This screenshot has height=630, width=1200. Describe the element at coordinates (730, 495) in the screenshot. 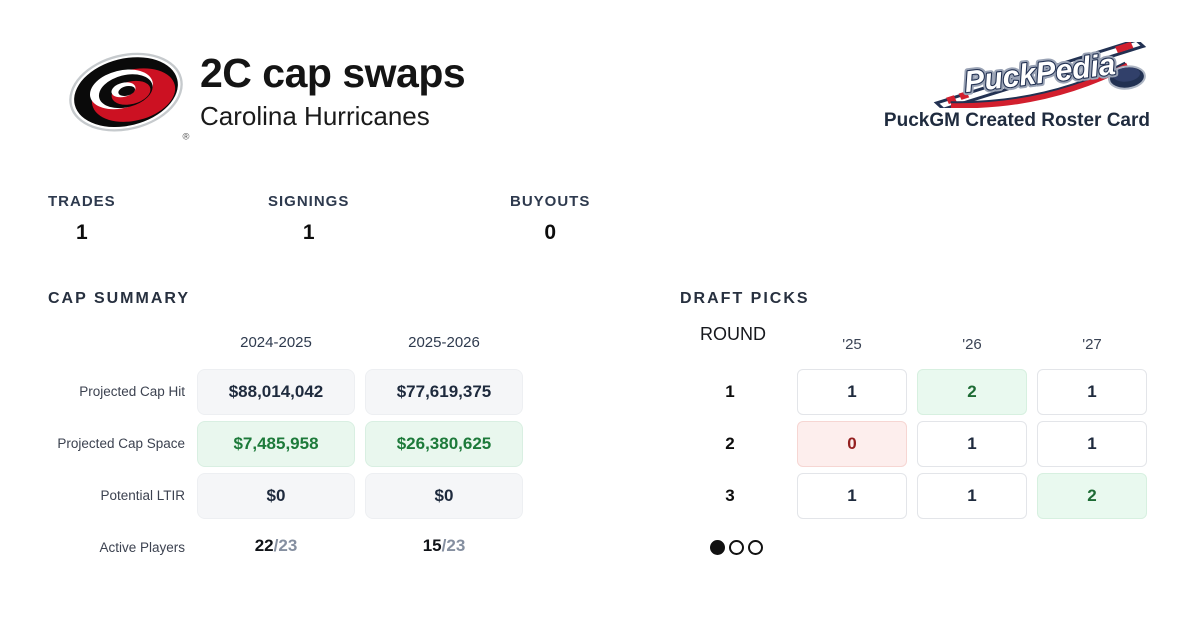

I see `round-3-label: 3` at that location.